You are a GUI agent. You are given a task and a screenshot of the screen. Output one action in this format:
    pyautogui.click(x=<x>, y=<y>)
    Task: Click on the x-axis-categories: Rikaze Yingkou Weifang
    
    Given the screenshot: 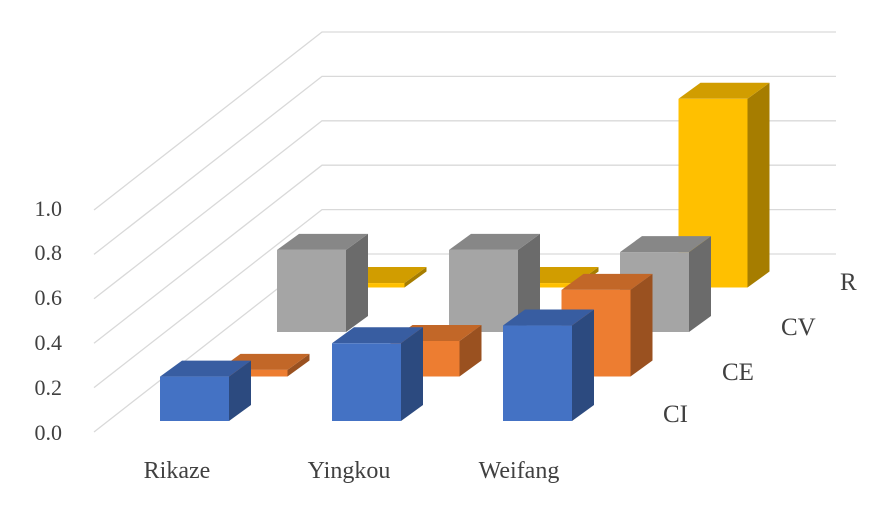 What is the action you would take?
    pyautogui.click(x=352, y=471)
    